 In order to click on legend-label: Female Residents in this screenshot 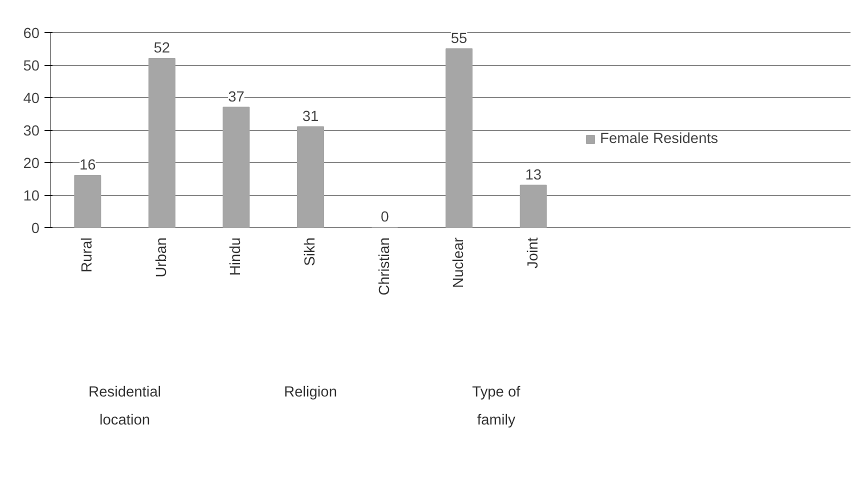, I will do `click(659, 139)`.